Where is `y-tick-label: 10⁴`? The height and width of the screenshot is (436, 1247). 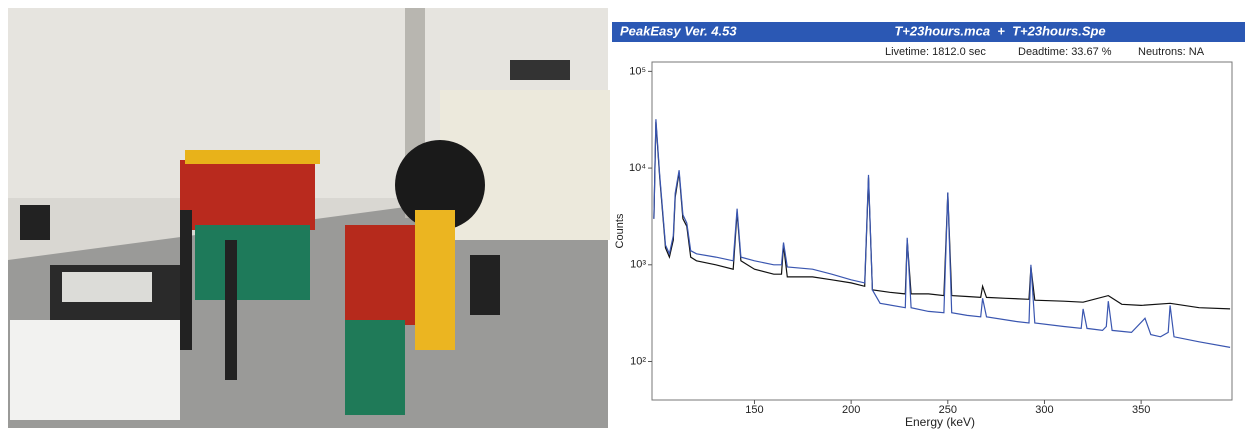 y-tick-label: 10⁴ is located at coordinates (637, 168).